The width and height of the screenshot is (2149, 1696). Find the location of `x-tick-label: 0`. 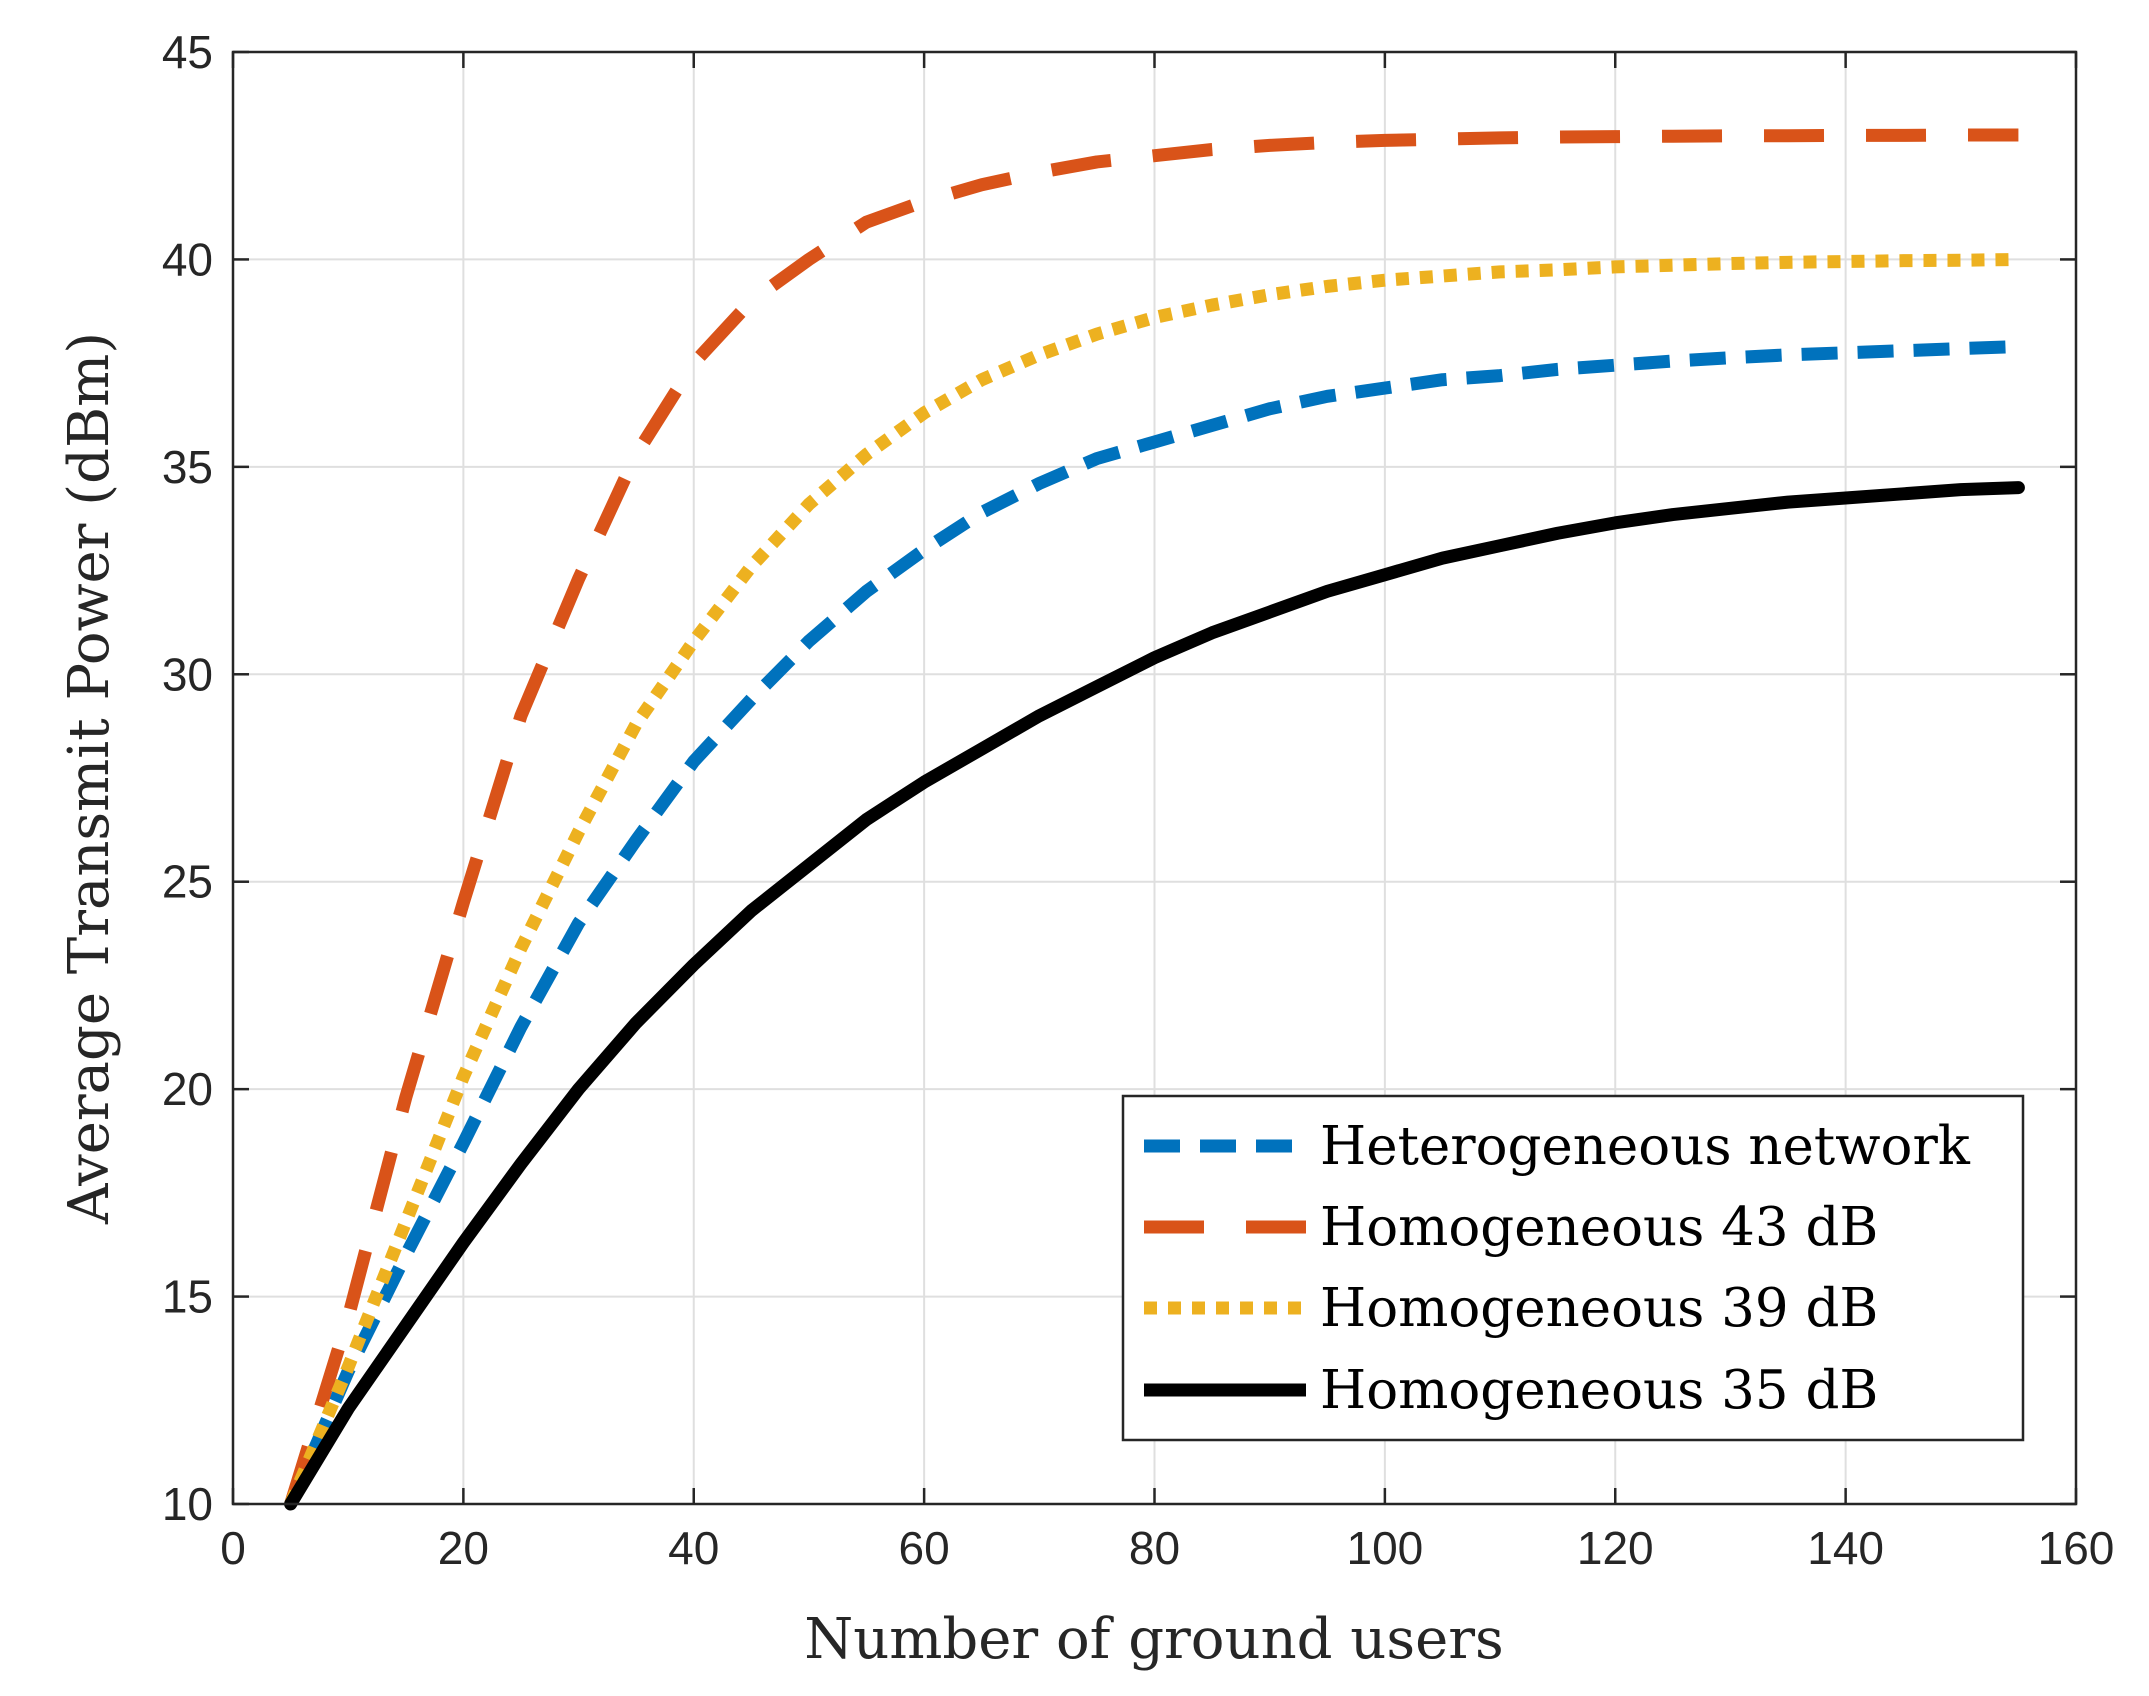

x-tick-label: 0 is located at coordinates (233, 1548).